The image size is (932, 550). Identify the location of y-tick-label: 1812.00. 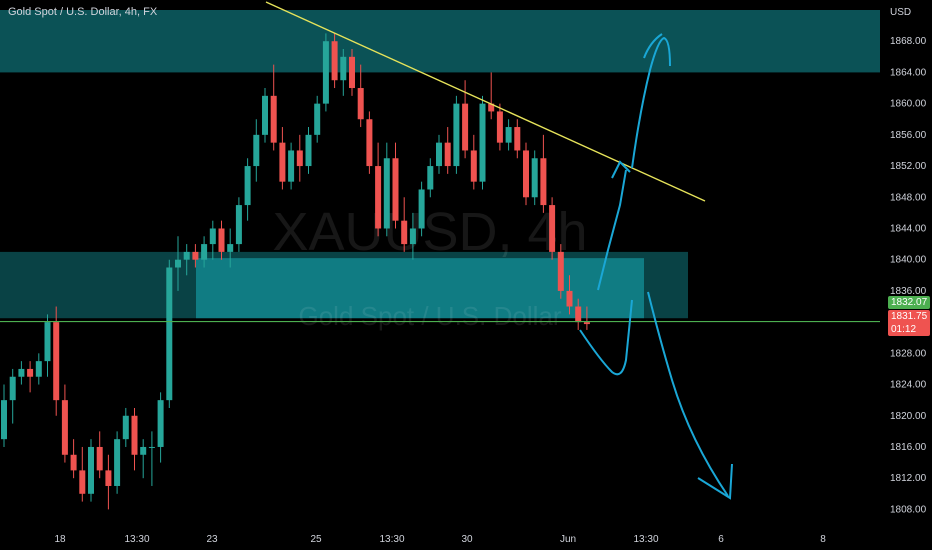
(908, 478).